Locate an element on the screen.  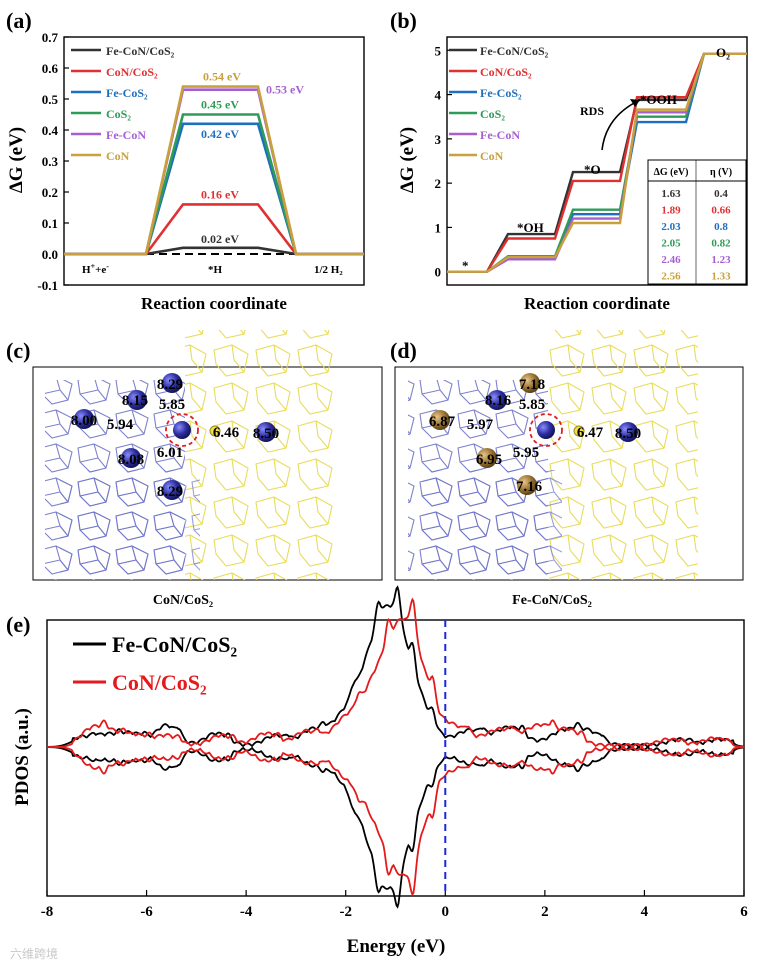
panel-a-xlabel: Reaction coordinate is located at coordinates (214, 303).